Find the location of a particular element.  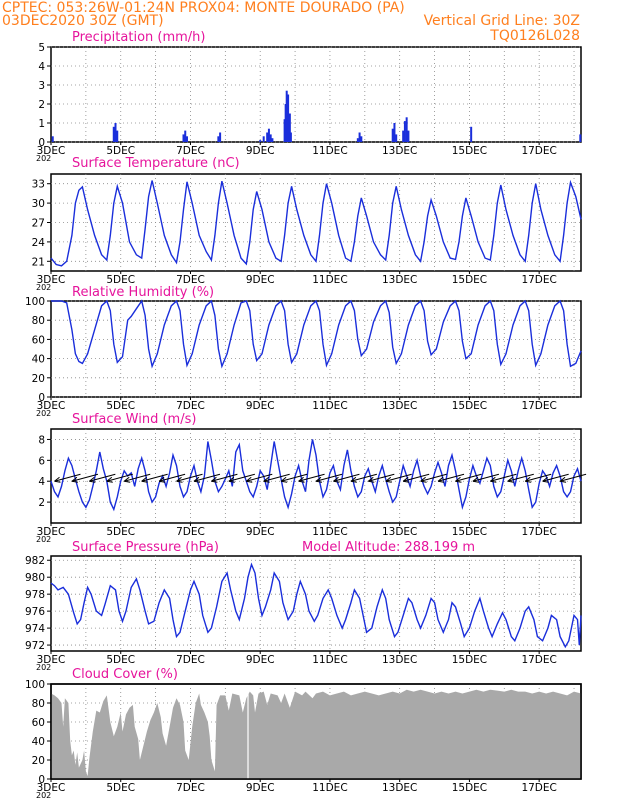

rh-frame is located at coordinates (316, 349).